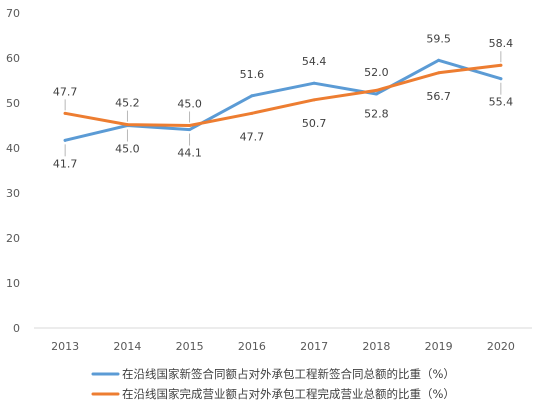 The image size is (554, 414). Describe the element at coordinates (501, 43) in the screenshot. I see `data-label: 58.4` at that location.